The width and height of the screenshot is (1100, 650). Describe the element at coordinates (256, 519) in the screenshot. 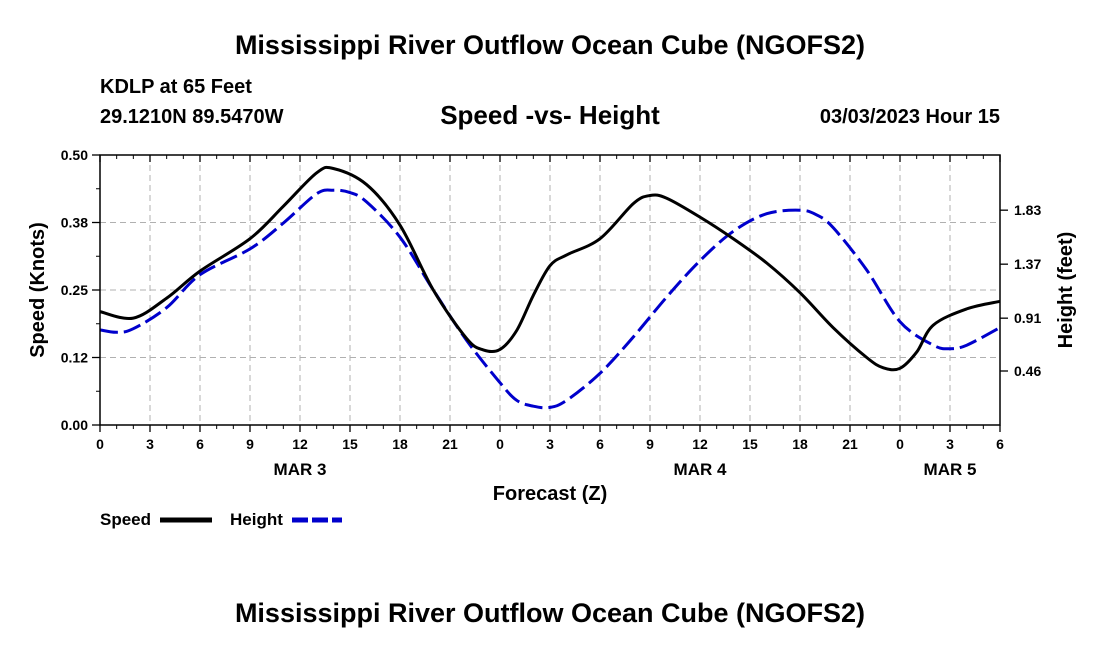

I see `legend-label-height: Height` at that location.